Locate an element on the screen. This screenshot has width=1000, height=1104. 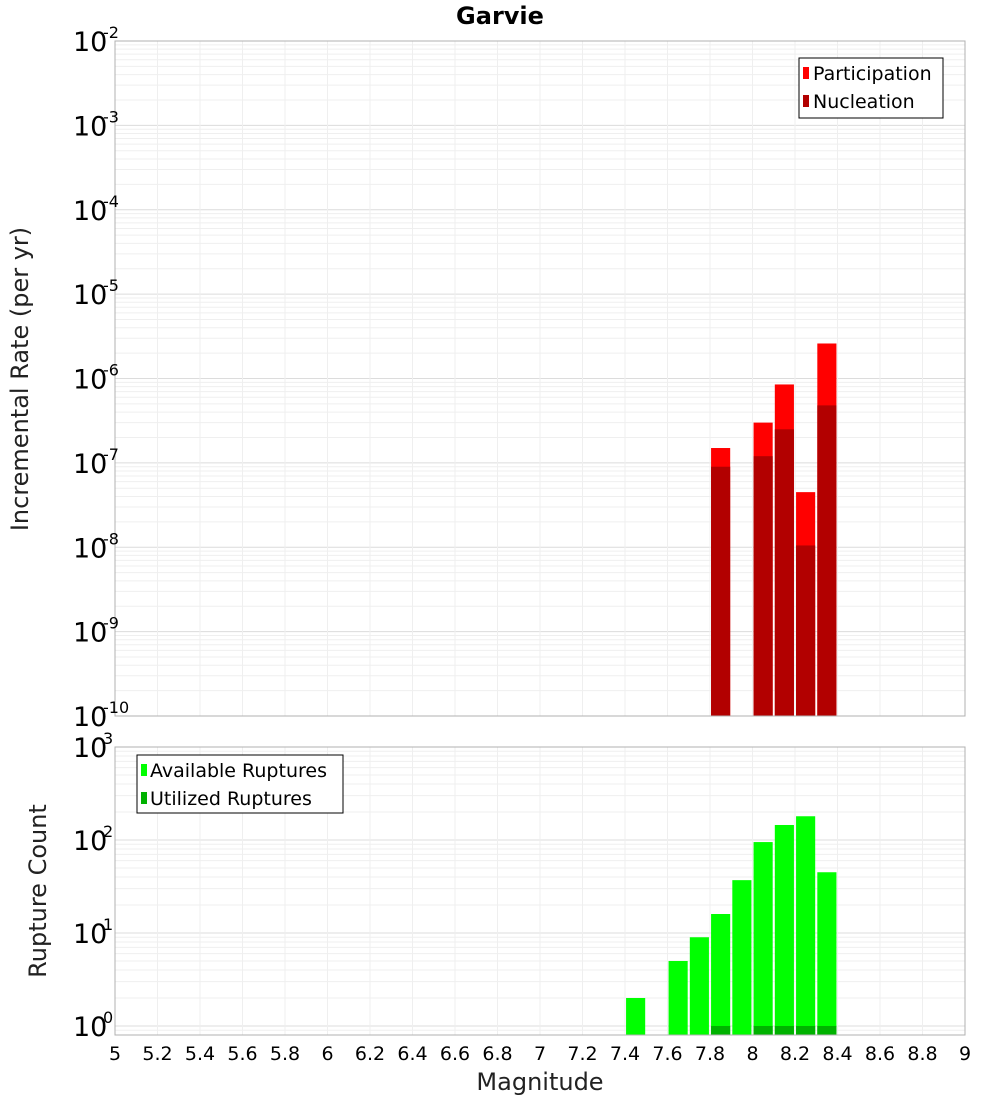
y-tick-exponent: -5 is located at coordinates (111, 285).